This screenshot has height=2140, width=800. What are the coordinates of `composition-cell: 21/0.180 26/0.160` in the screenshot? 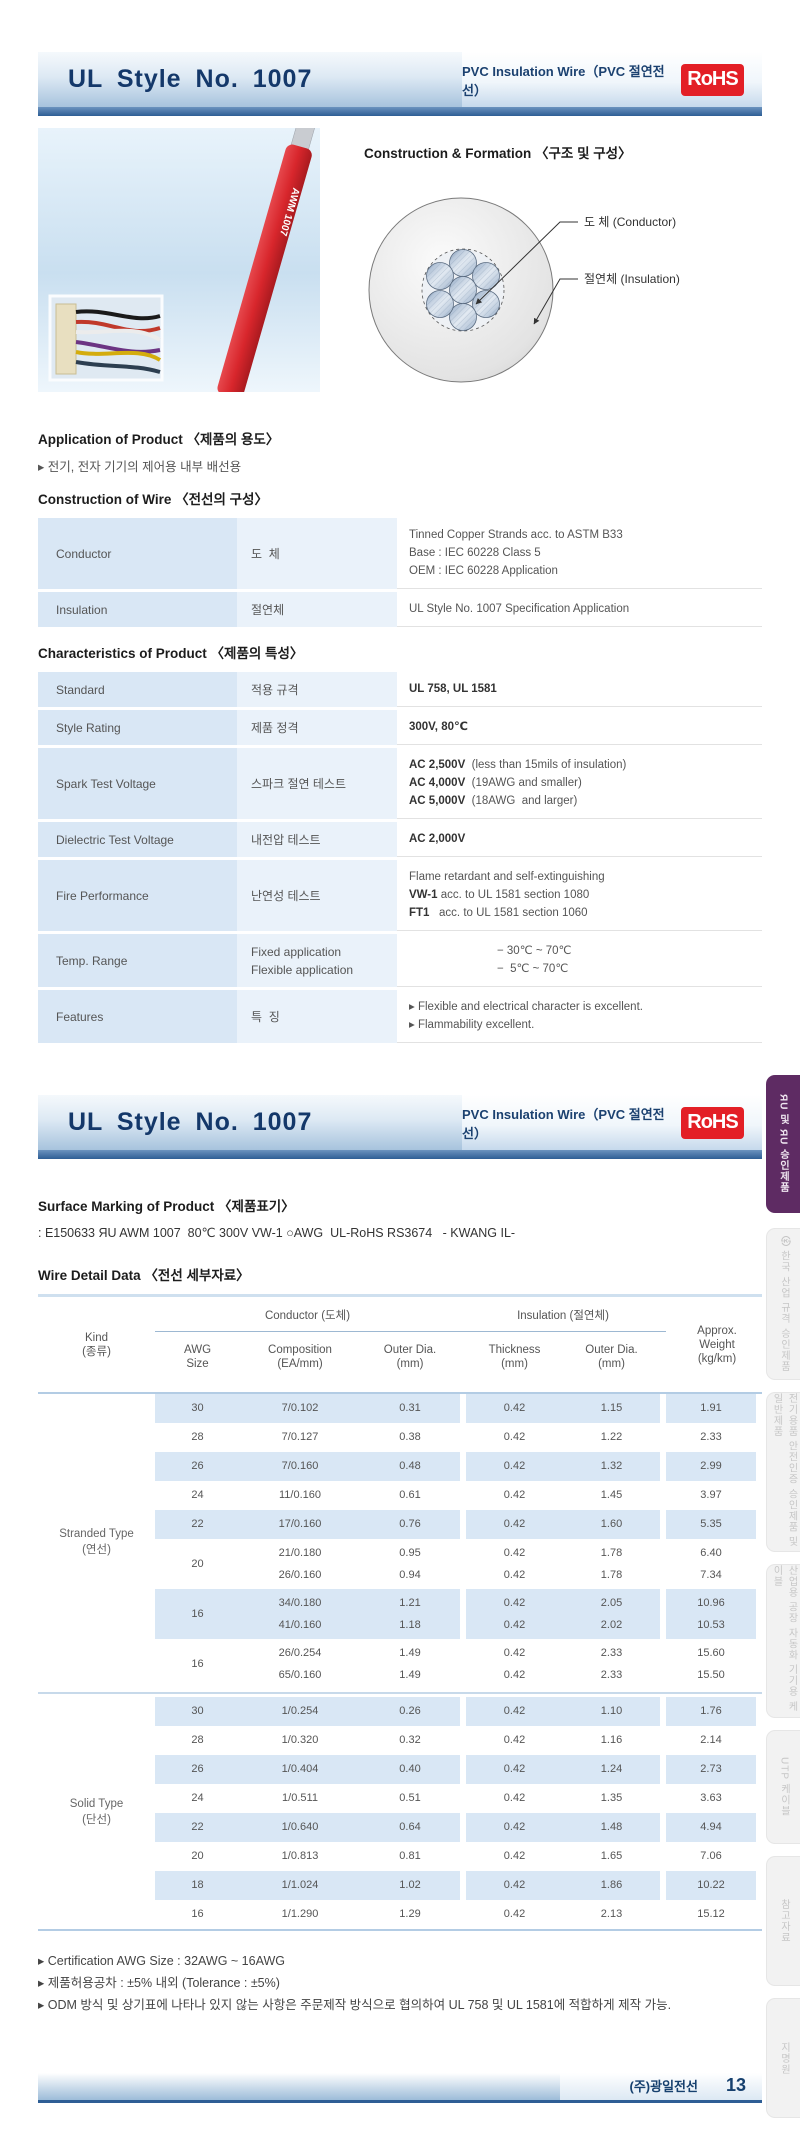 It's located at (300, 1564).